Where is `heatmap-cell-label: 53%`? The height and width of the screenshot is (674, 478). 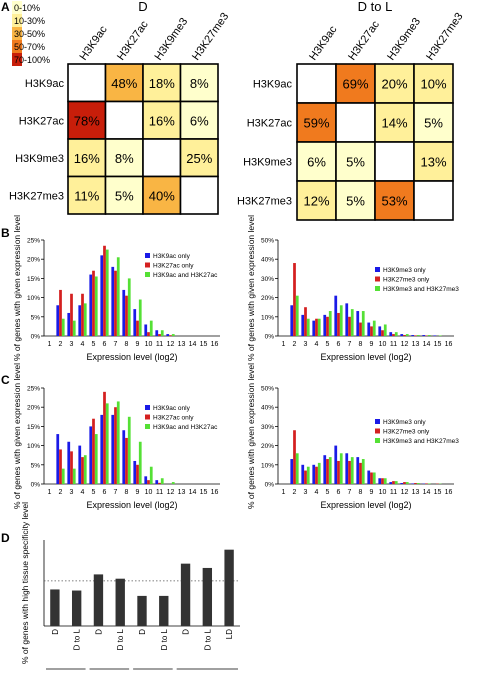
heatmap-cell-label: 53% is located at coordinates (394, 201).